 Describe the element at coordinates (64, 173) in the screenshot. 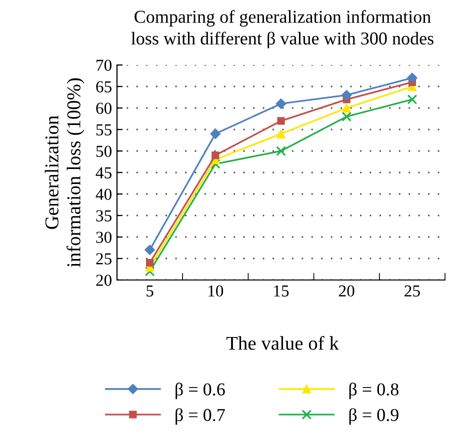

I see `y-axis-title: Generalization information loss (100%)` at that location.